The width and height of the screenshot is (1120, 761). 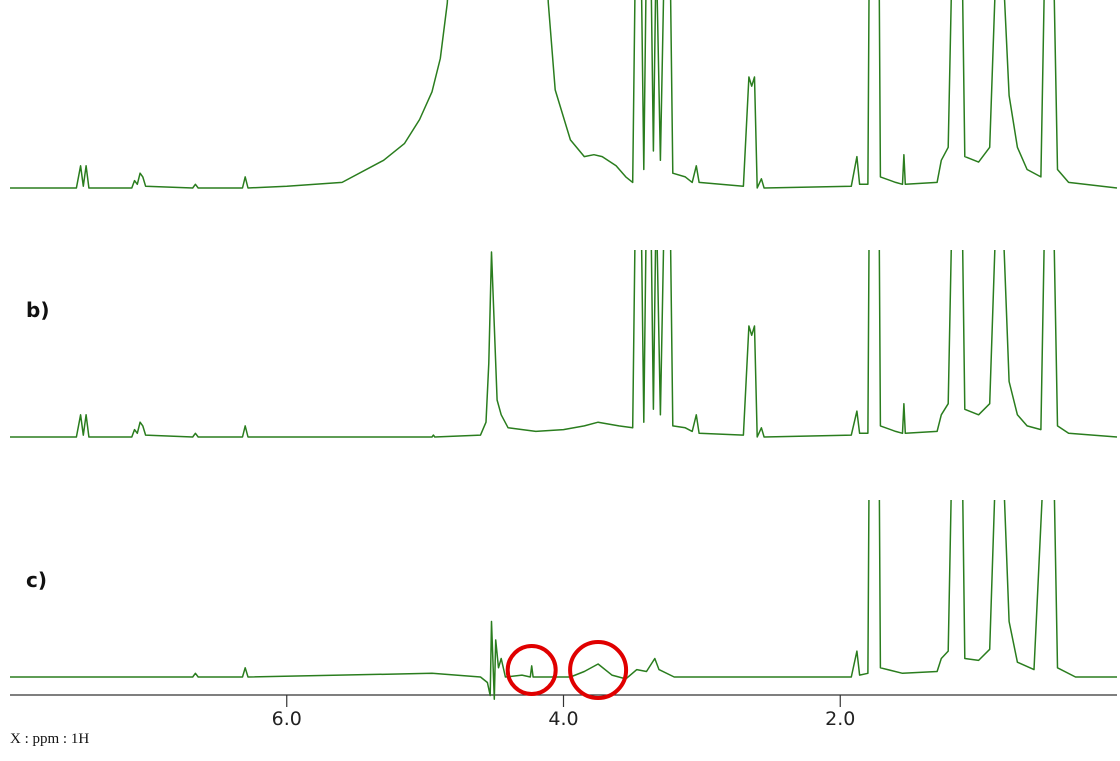 I want to click on panel-label: b), so click(x=37, y=310).